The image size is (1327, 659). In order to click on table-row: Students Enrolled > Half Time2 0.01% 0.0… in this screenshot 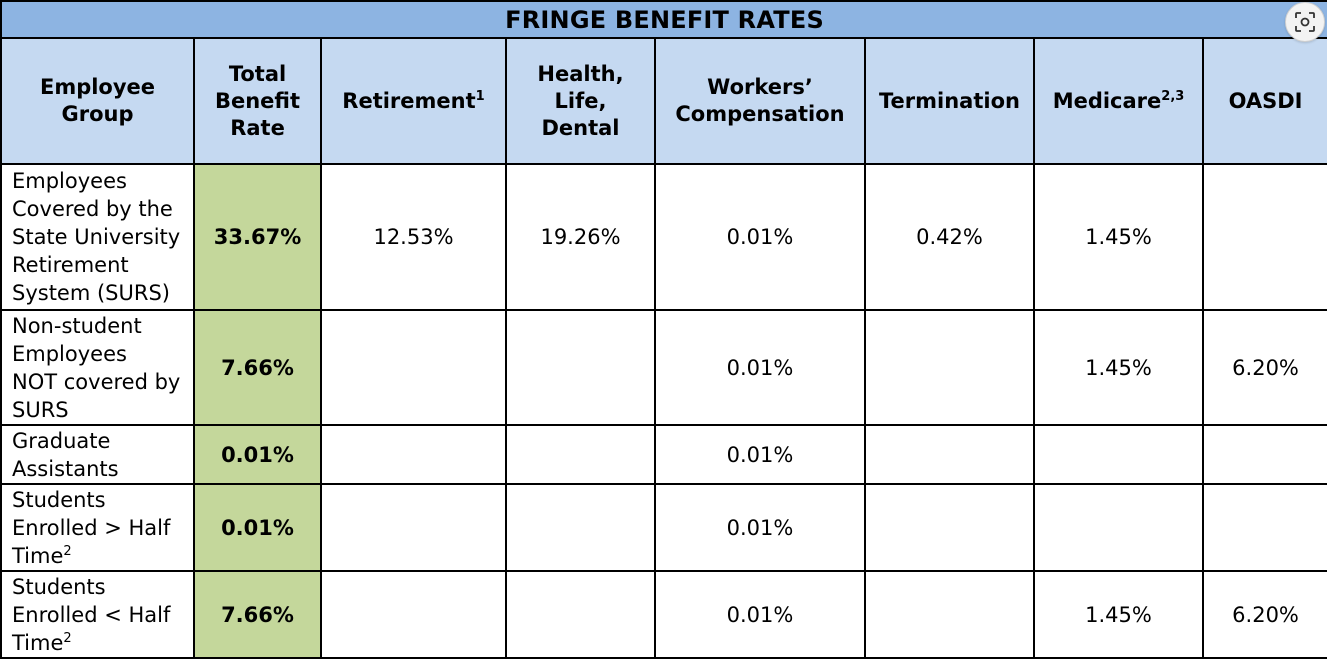, I will do `click(663, 527)`.